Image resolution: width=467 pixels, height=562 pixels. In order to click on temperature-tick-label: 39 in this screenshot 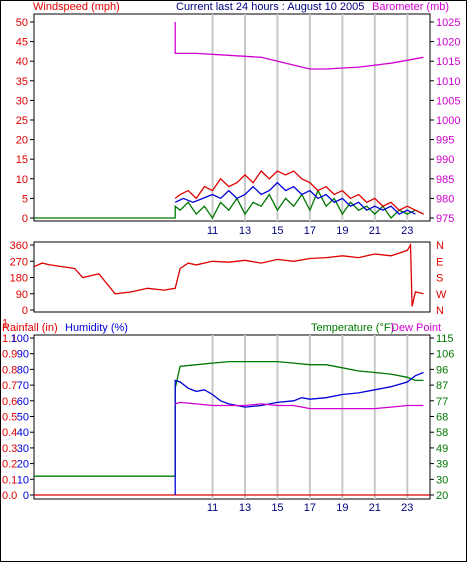, I will do `click(442, 465)`.